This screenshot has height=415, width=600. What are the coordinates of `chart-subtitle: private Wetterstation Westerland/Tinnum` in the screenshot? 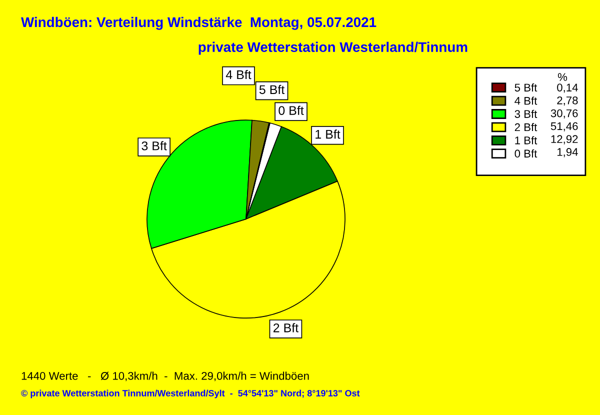 It's located at (333, 48).